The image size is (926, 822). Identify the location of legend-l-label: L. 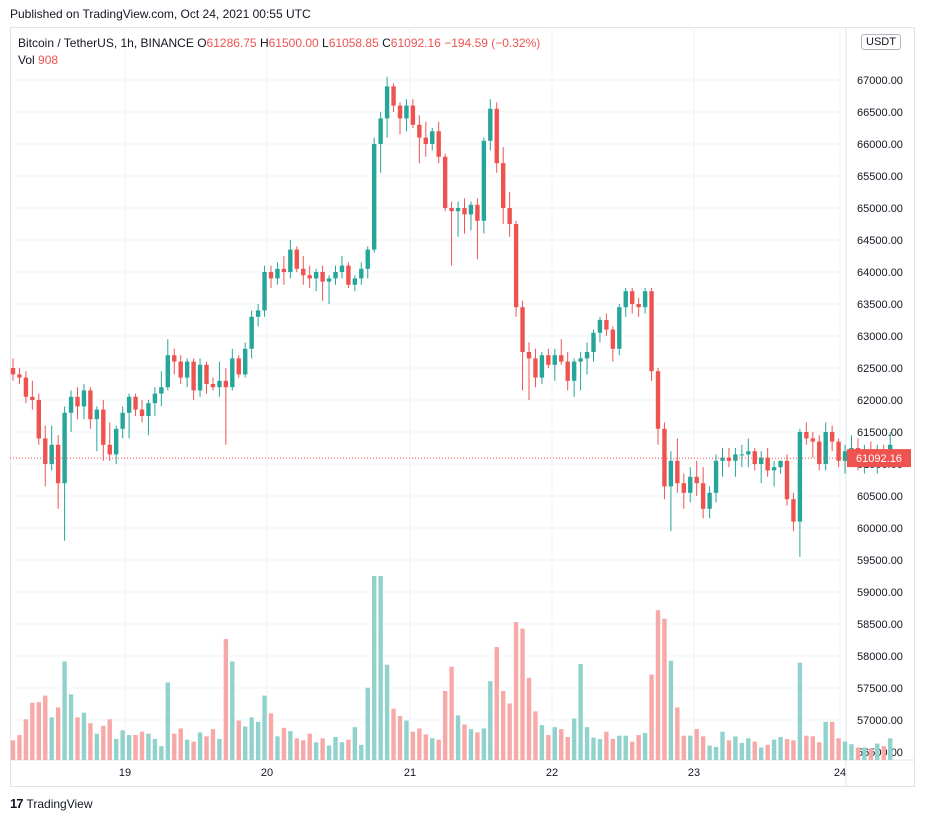
(325, 43).